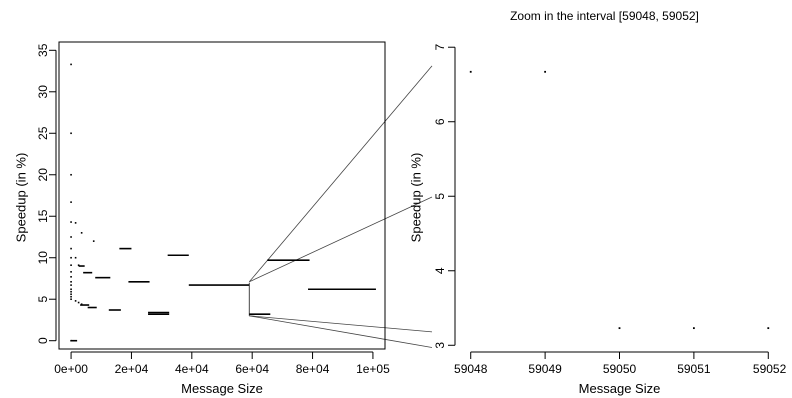 The height and width of the screenshot is (398, 792). What do you see at coordinates (43, 216) in the screenshot?
I see `overview-y-tick-label: 15` at bounding box center [43, 216].